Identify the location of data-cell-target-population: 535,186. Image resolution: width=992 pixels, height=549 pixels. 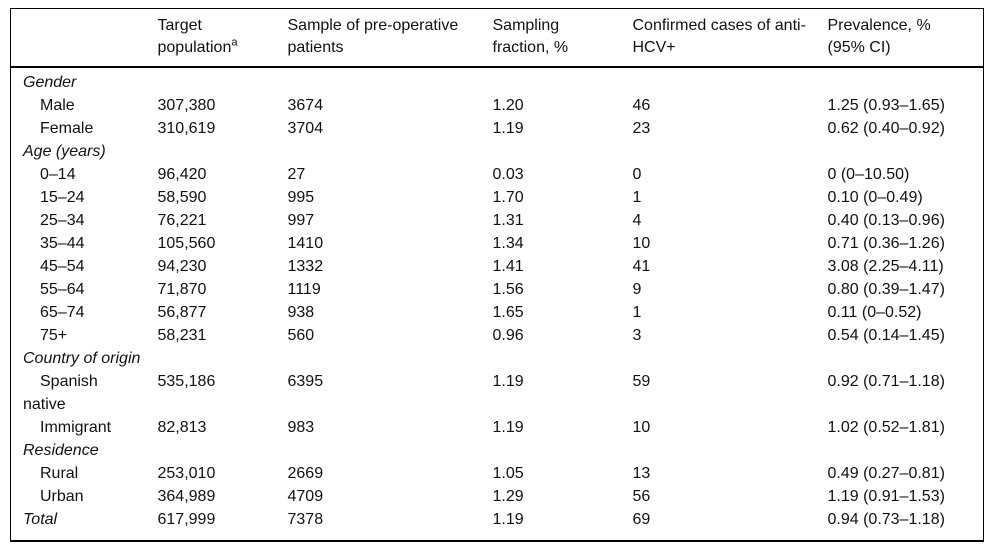
(186, 381).